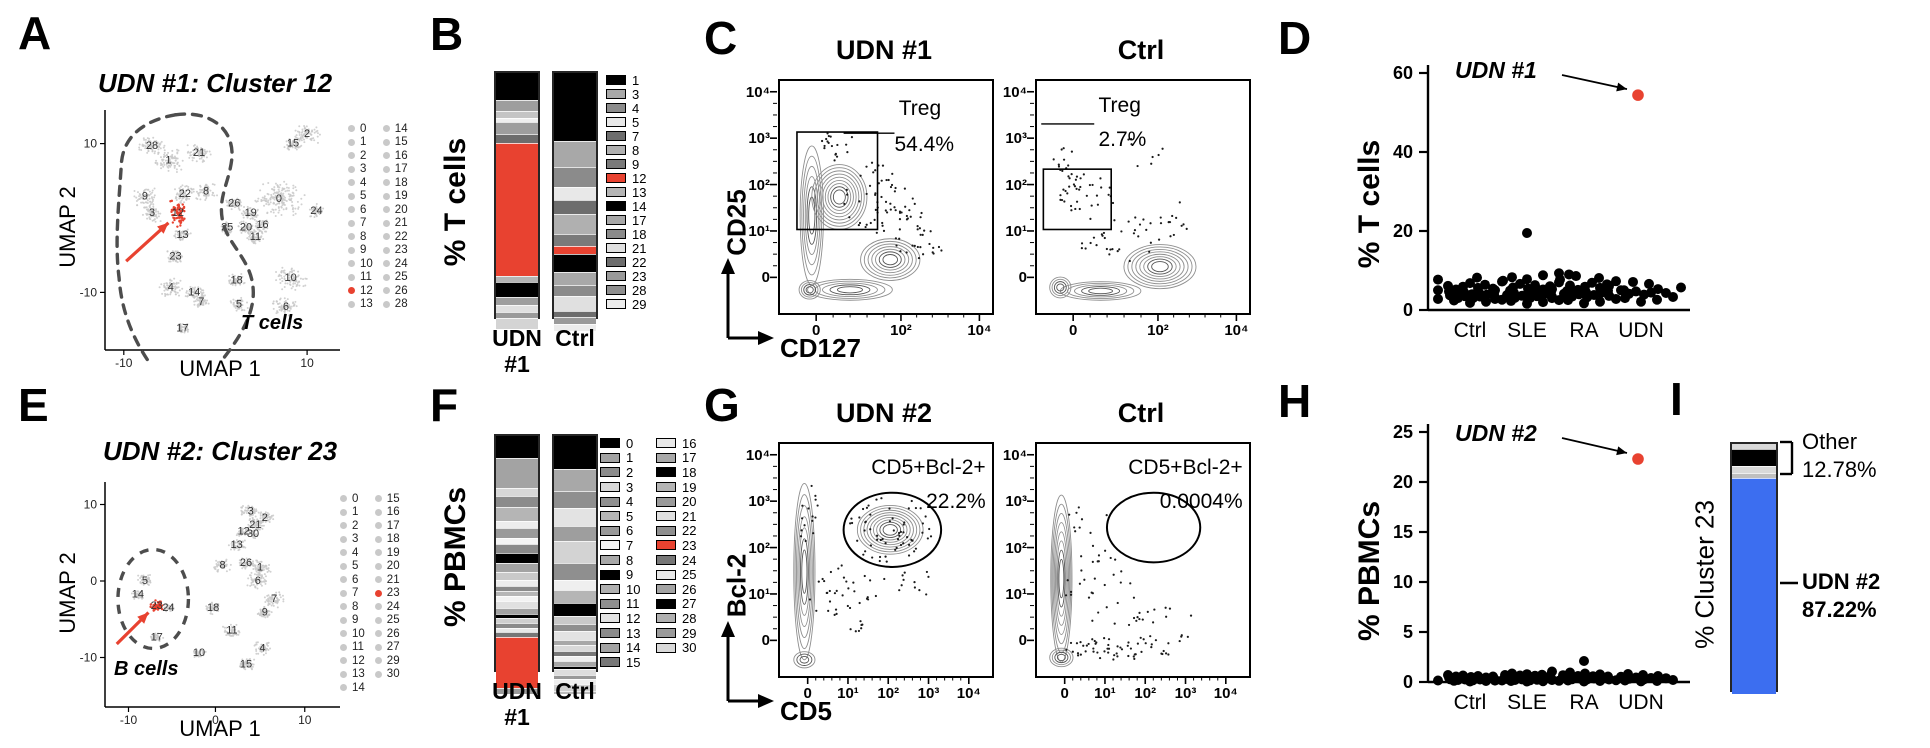  I want to click on legend-item-cluster-13: 13, so click(626, 192).